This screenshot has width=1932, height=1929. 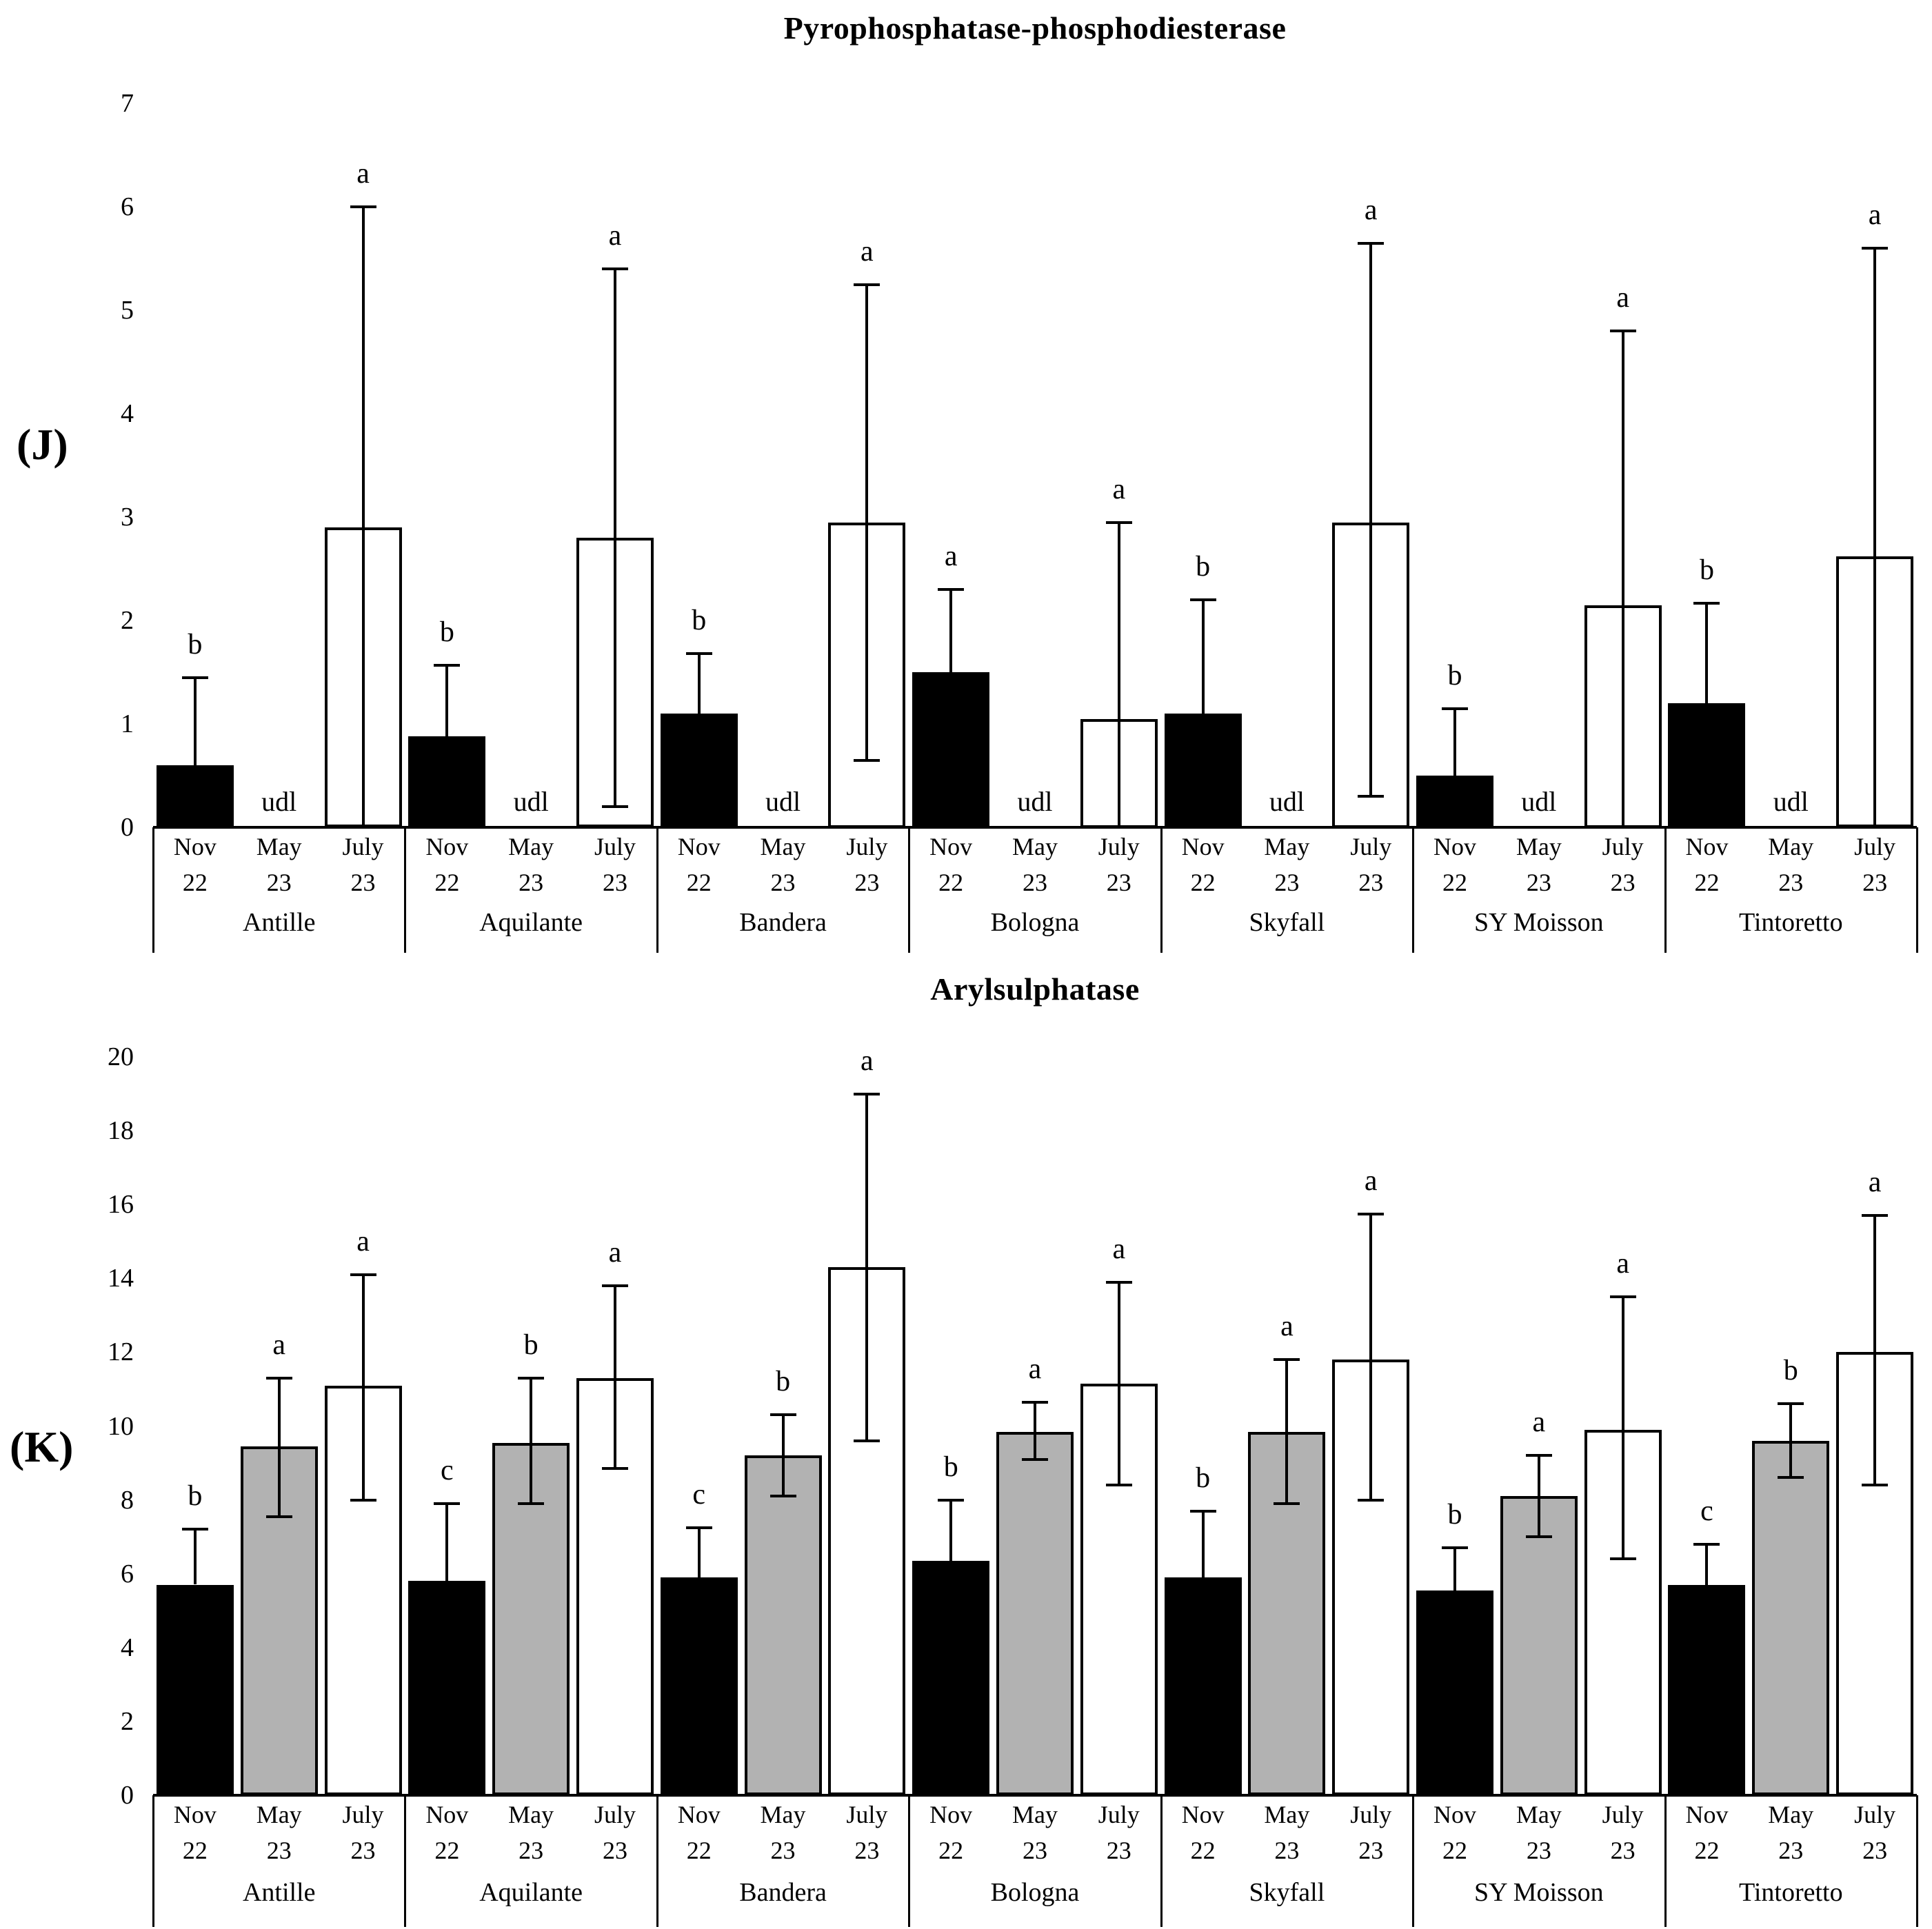 I want to click on cultivar-label: Antille, so click(x=279, y=1892).